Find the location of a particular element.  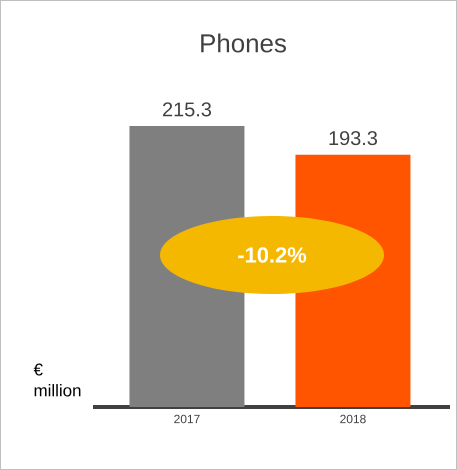

data-label: 215.3 is located at coordinates (187, 109).